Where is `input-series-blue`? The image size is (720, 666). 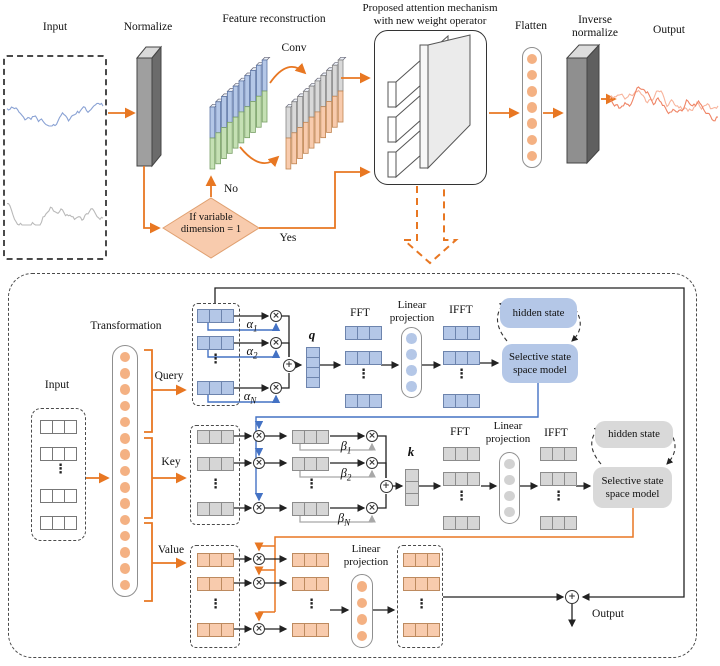
input-series-blue is located at coordinates (55, 114).